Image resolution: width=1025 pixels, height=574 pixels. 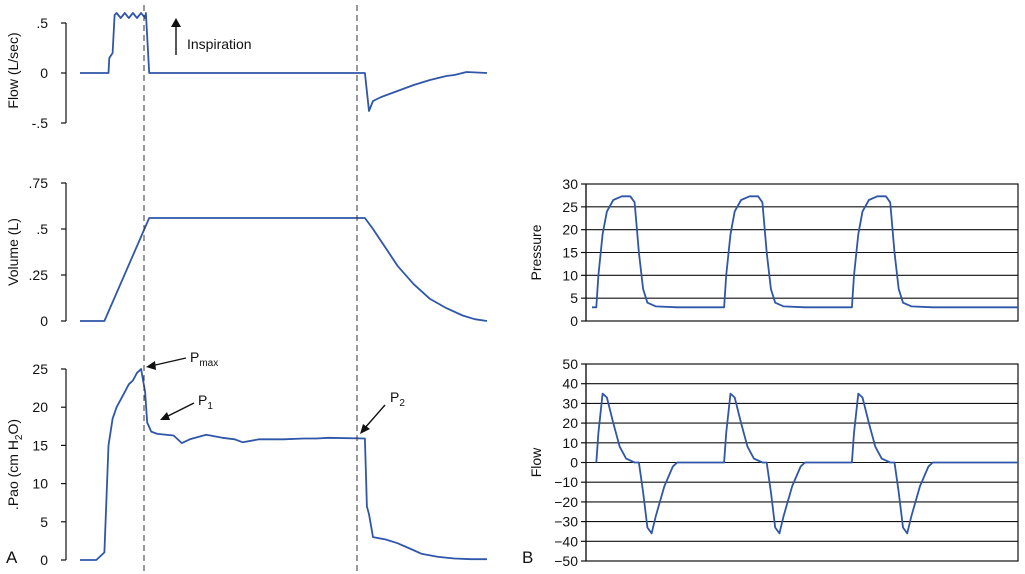 I want to click on pressure_b-ytick-label-2: 20, so click(x=570, y=230).